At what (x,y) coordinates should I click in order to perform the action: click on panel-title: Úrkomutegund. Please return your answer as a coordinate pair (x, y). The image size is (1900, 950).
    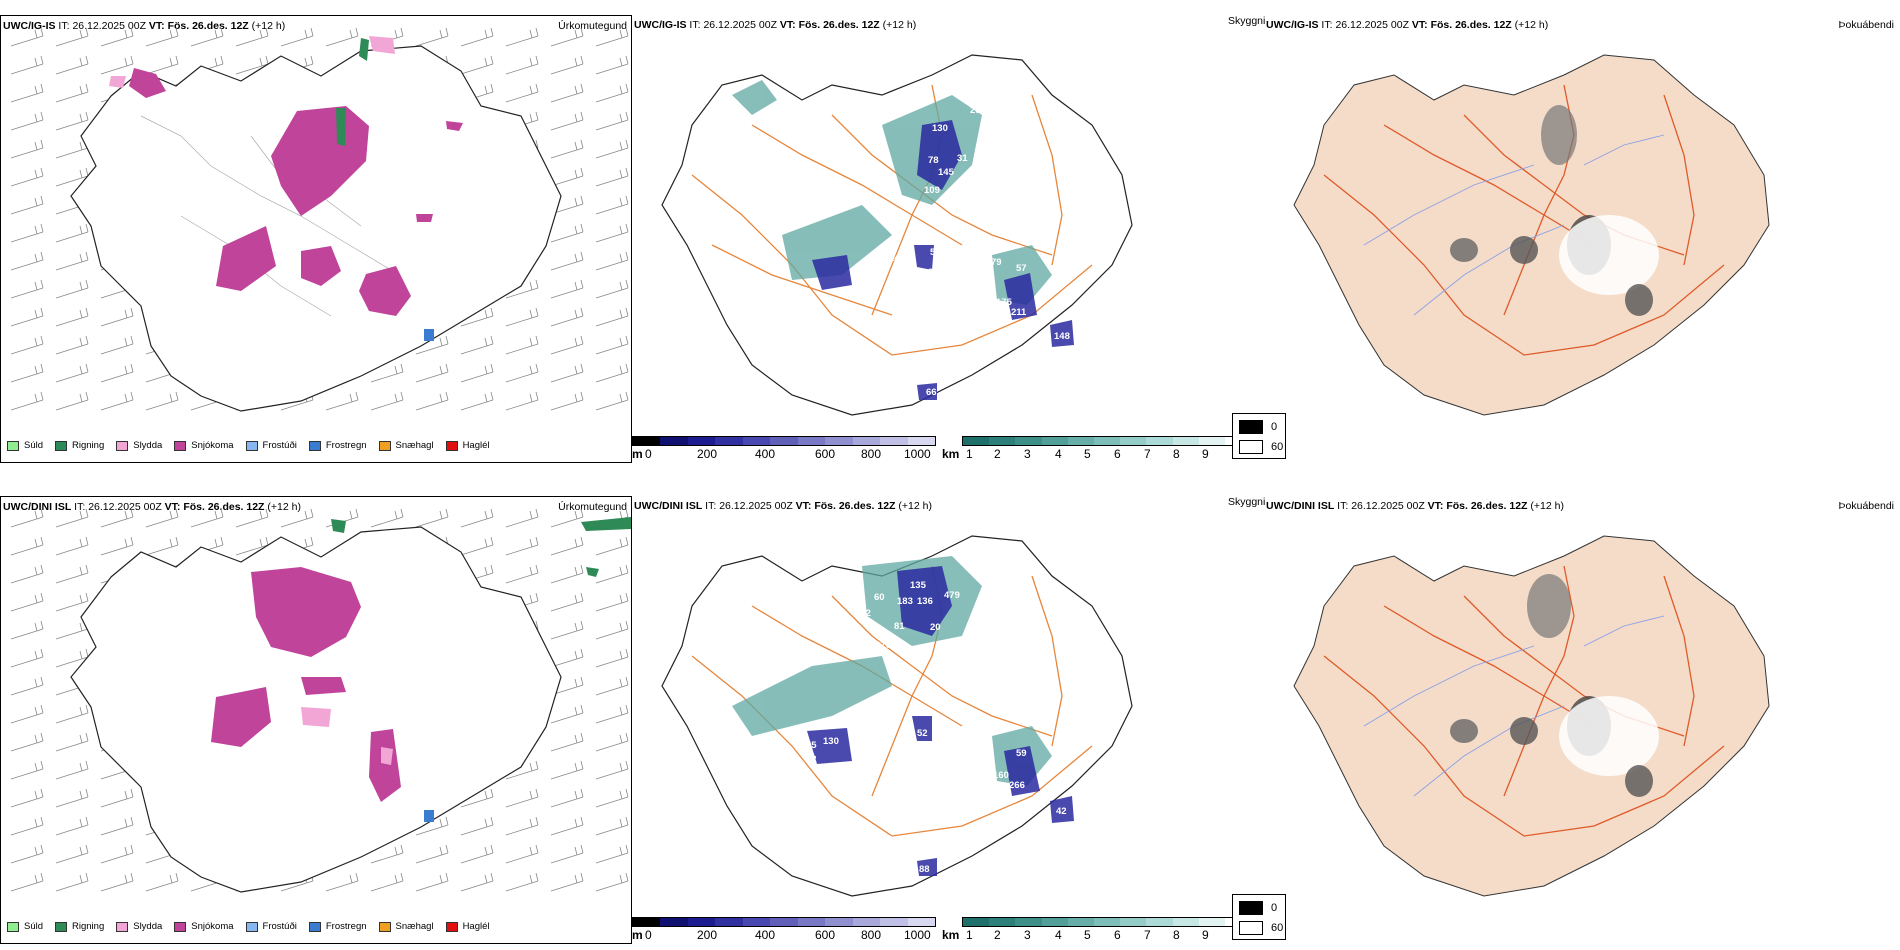
    Looking at the image, I should click on (592, 507).